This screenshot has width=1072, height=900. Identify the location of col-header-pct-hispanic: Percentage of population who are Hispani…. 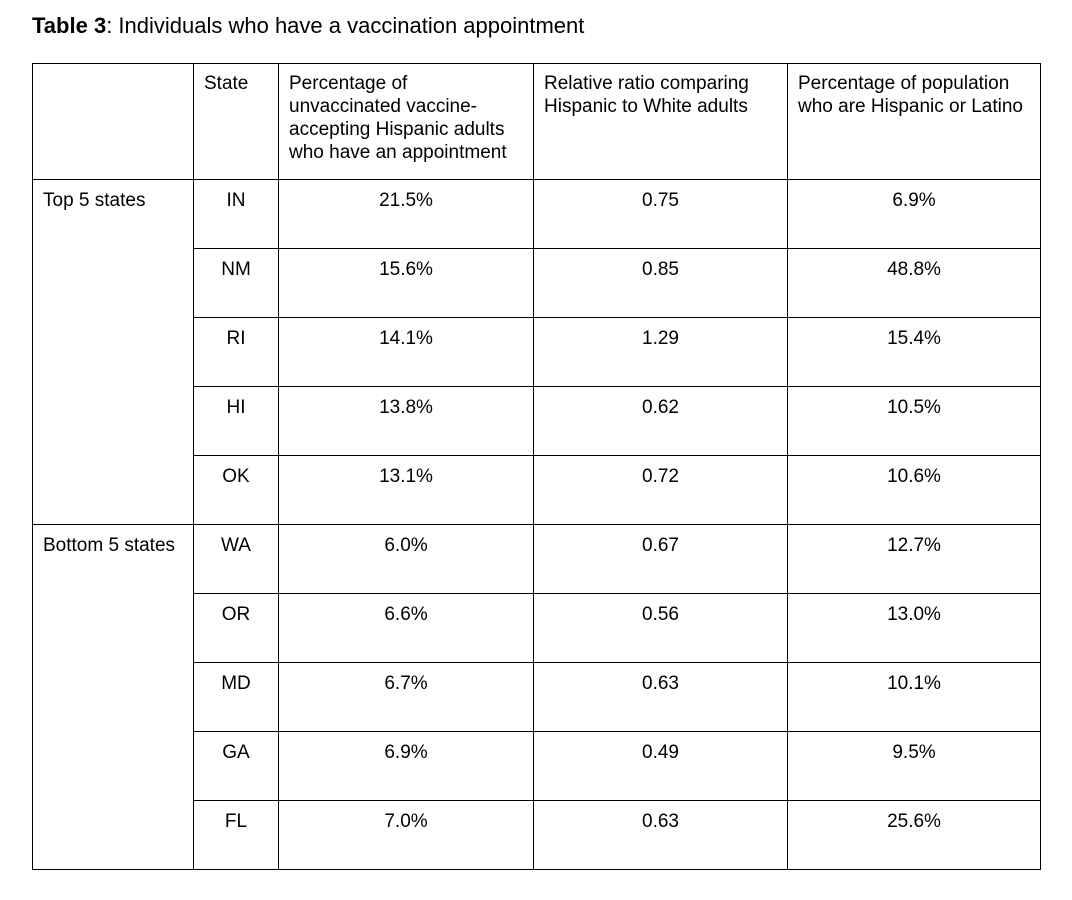
(914, 121).